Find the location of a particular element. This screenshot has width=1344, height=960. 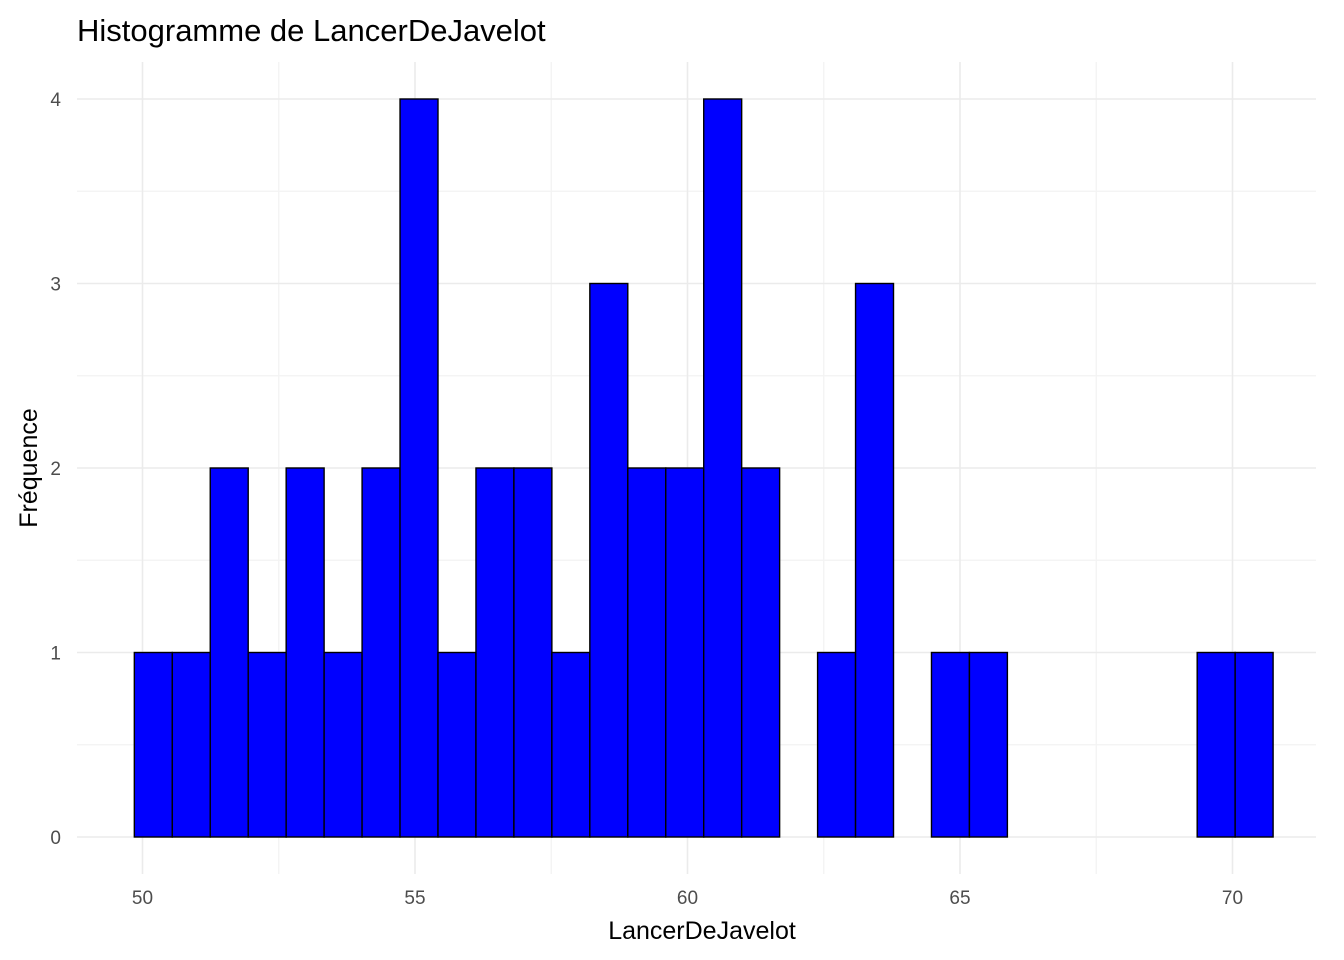

y-tick-label: 2 is located at coordinates (55, 469).